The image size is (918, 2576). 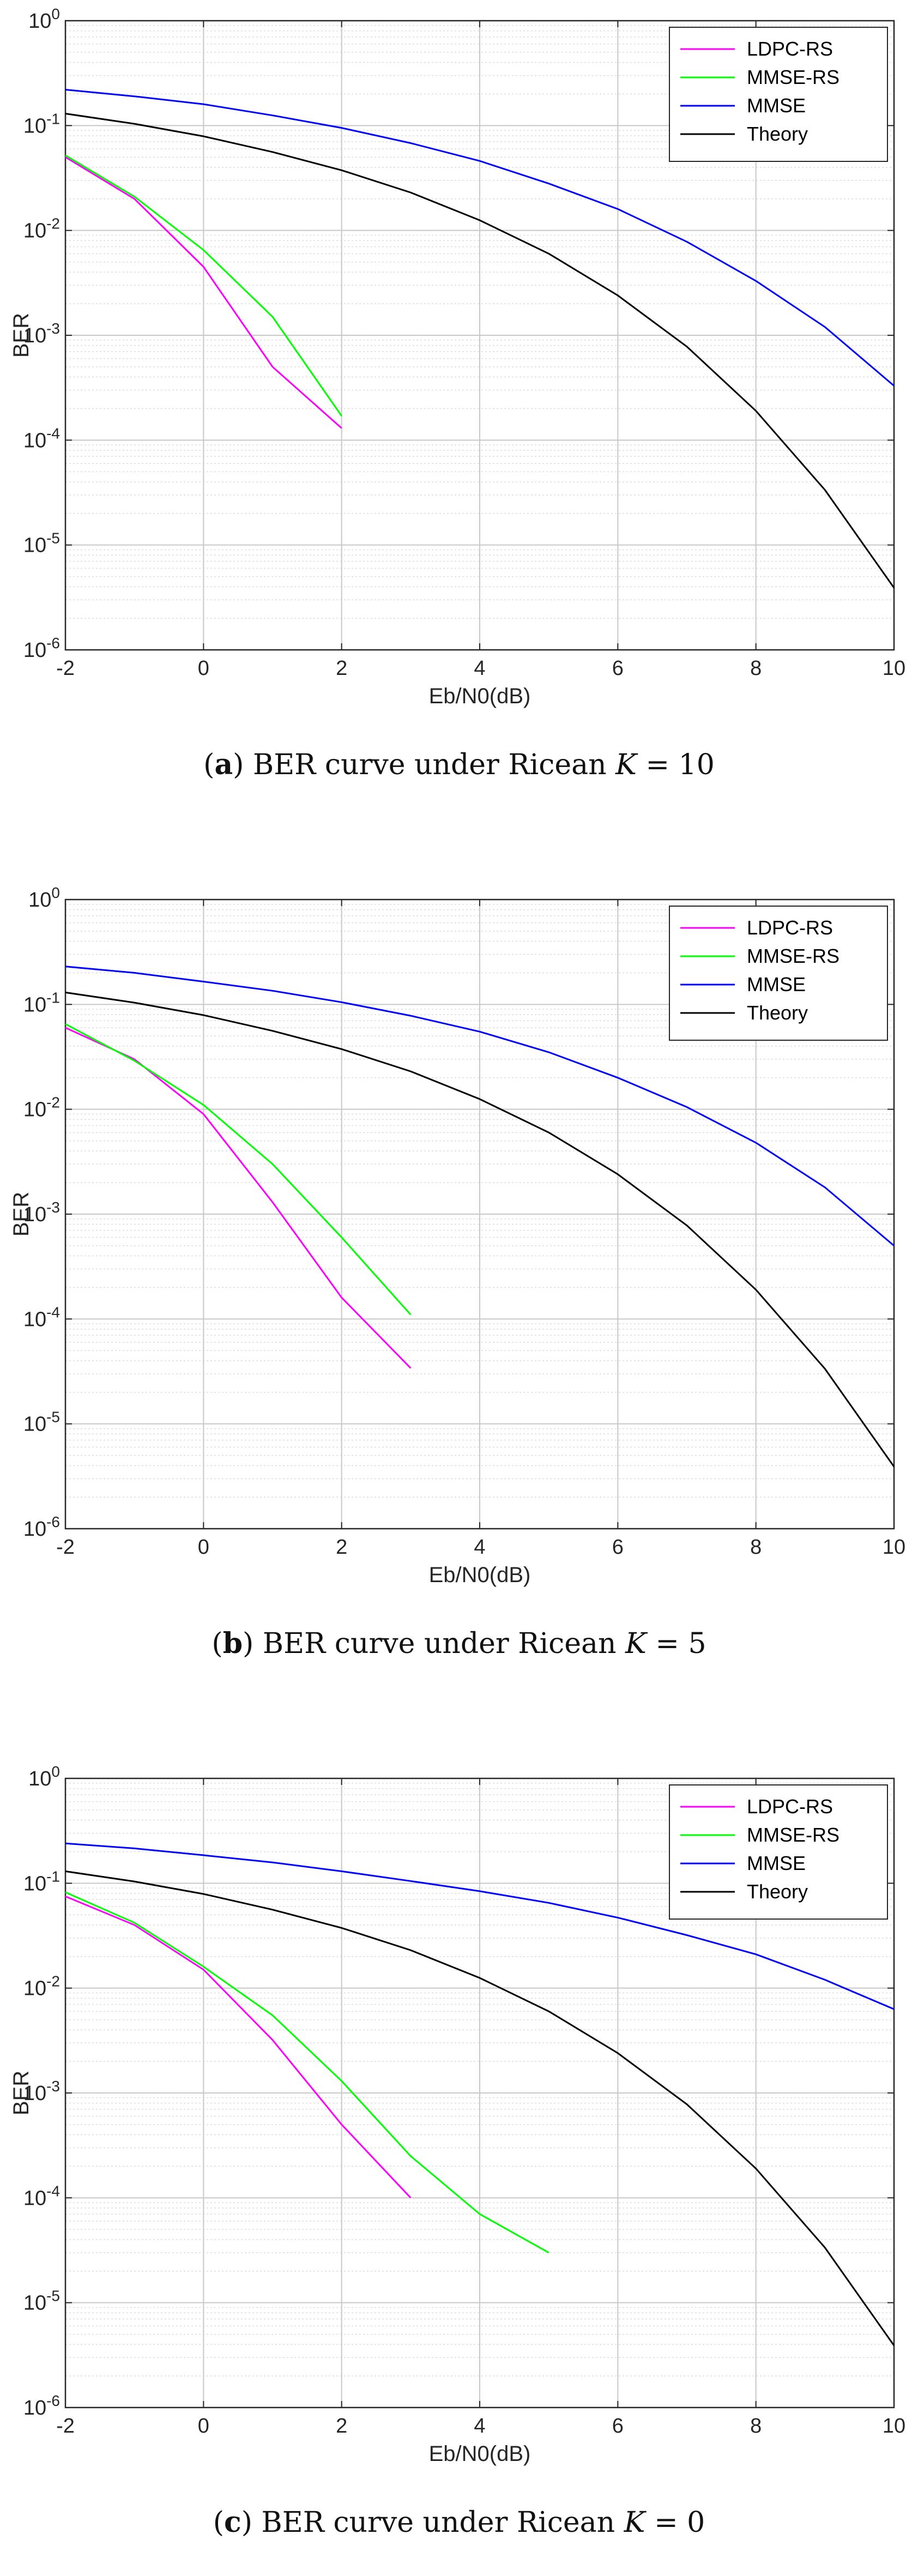 I want to click on caption-c-var: K, so click(x=635, y=2522).